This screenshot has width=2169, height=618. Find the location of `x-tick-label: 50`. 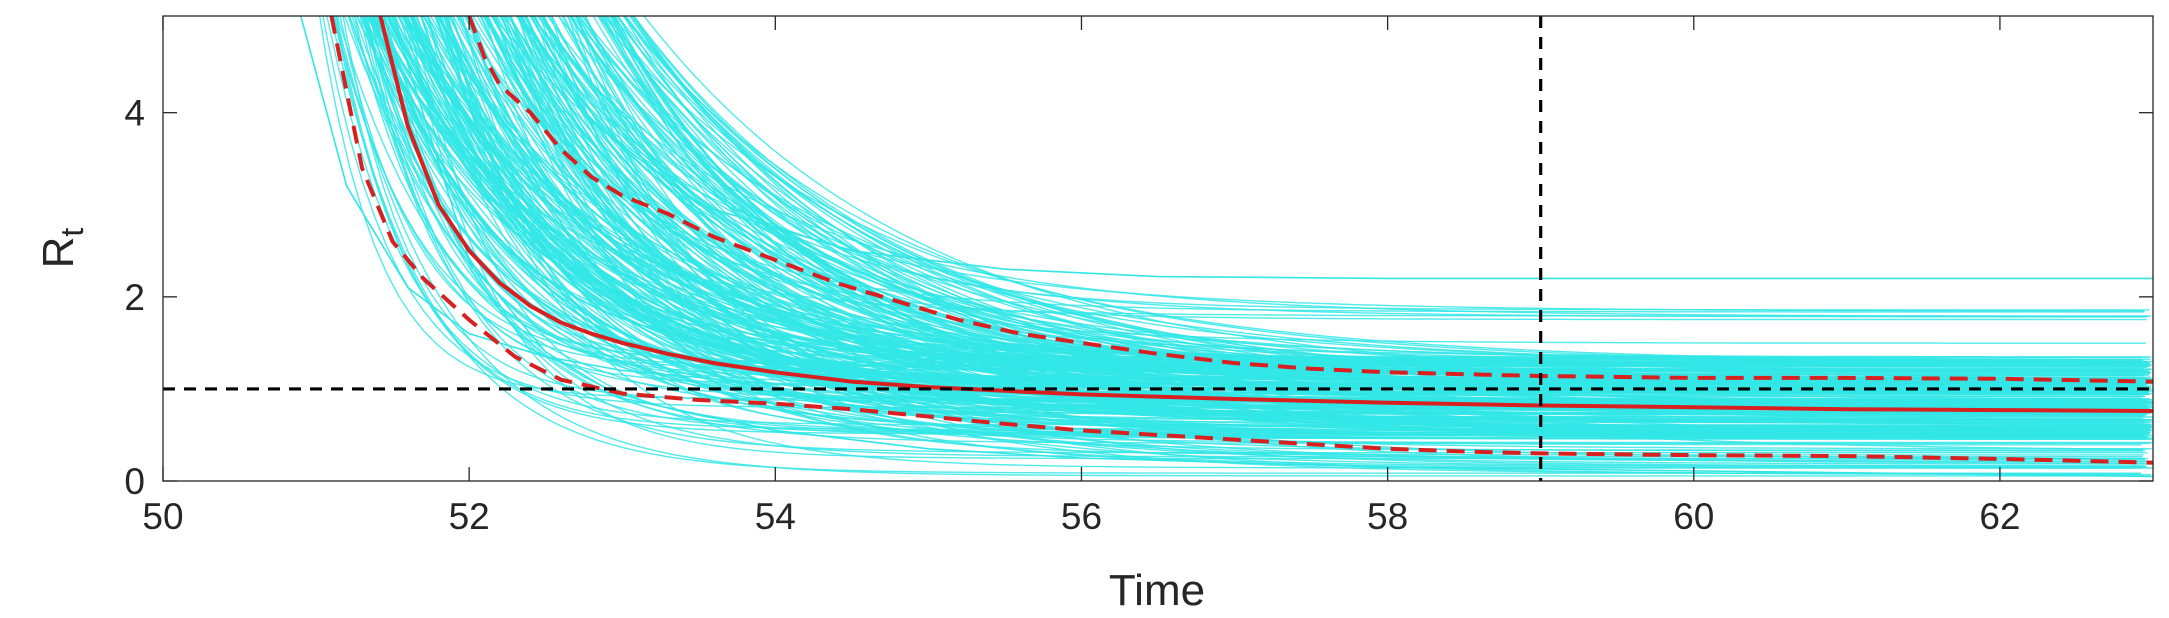

x-tick-label: 50 is located at coordinates (162, 516).